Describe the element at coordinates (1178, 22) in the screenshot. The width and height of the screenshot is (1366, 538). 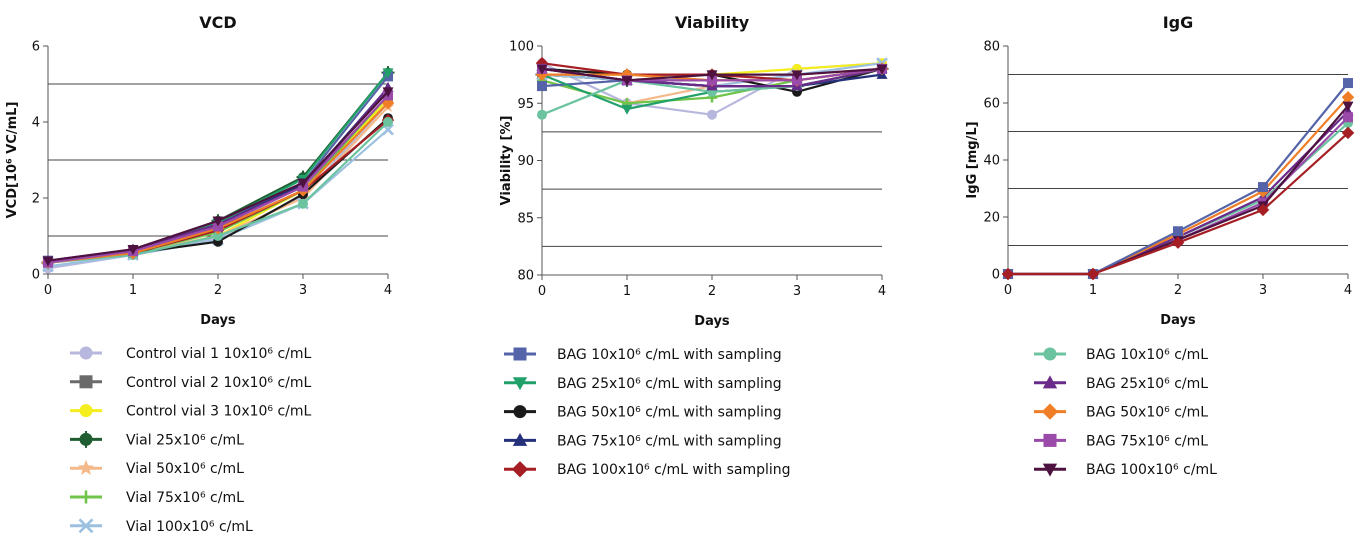
I see `chart-title: IgG` at that location.